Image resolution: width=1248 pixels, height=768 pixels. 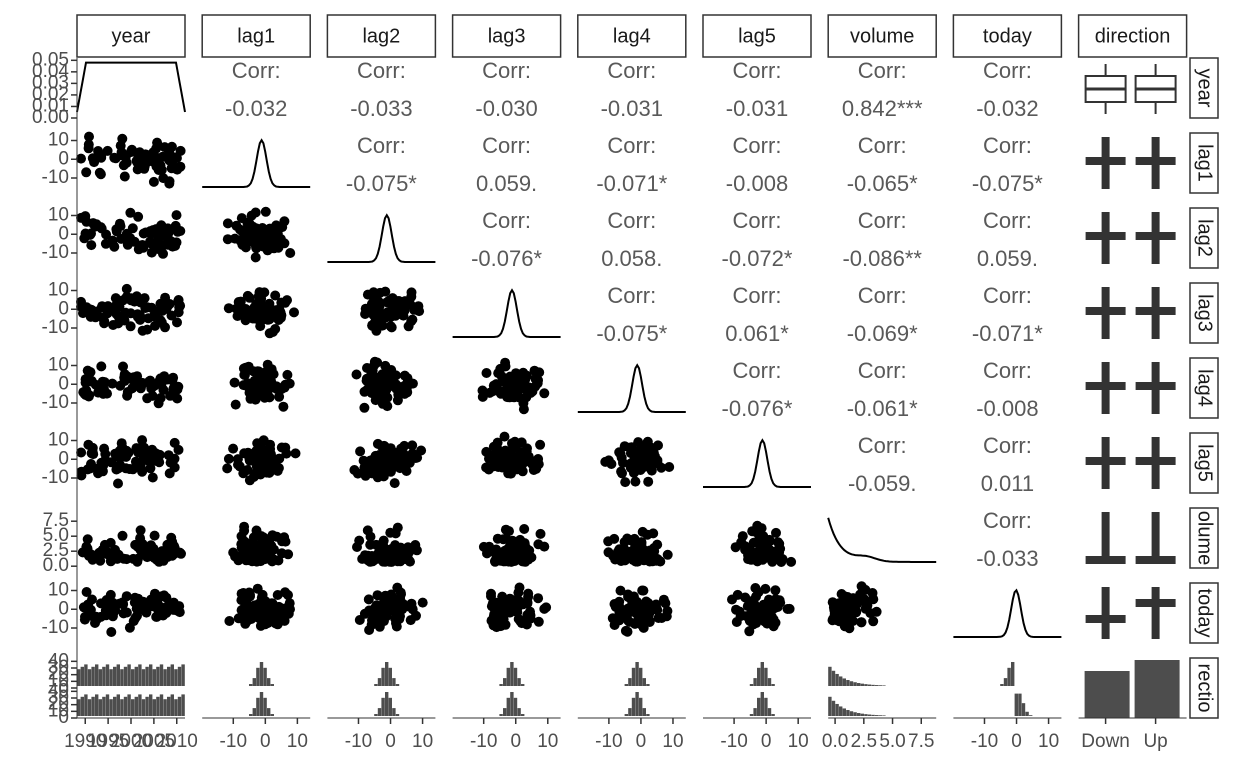 What do you see at coordinates (882, 36) in the screenshot?
I see `column-label: volume` at bounding box center [882, 36].